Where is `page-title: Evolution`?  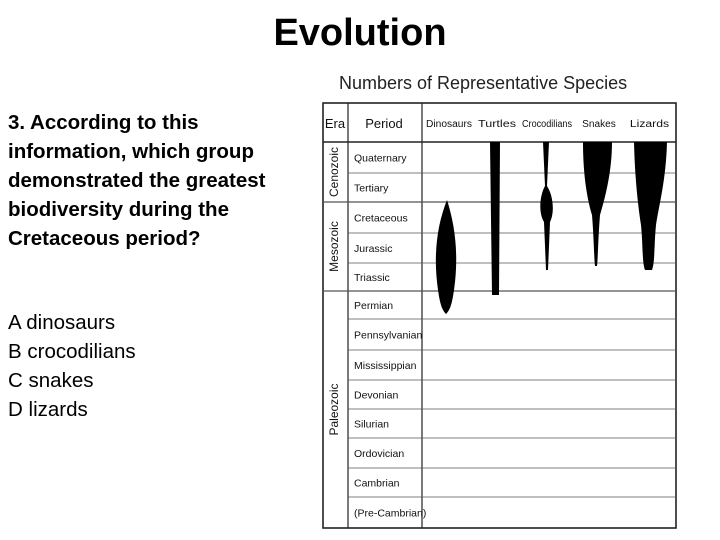
page-title: Evolution is located at coordinates (360, 33).